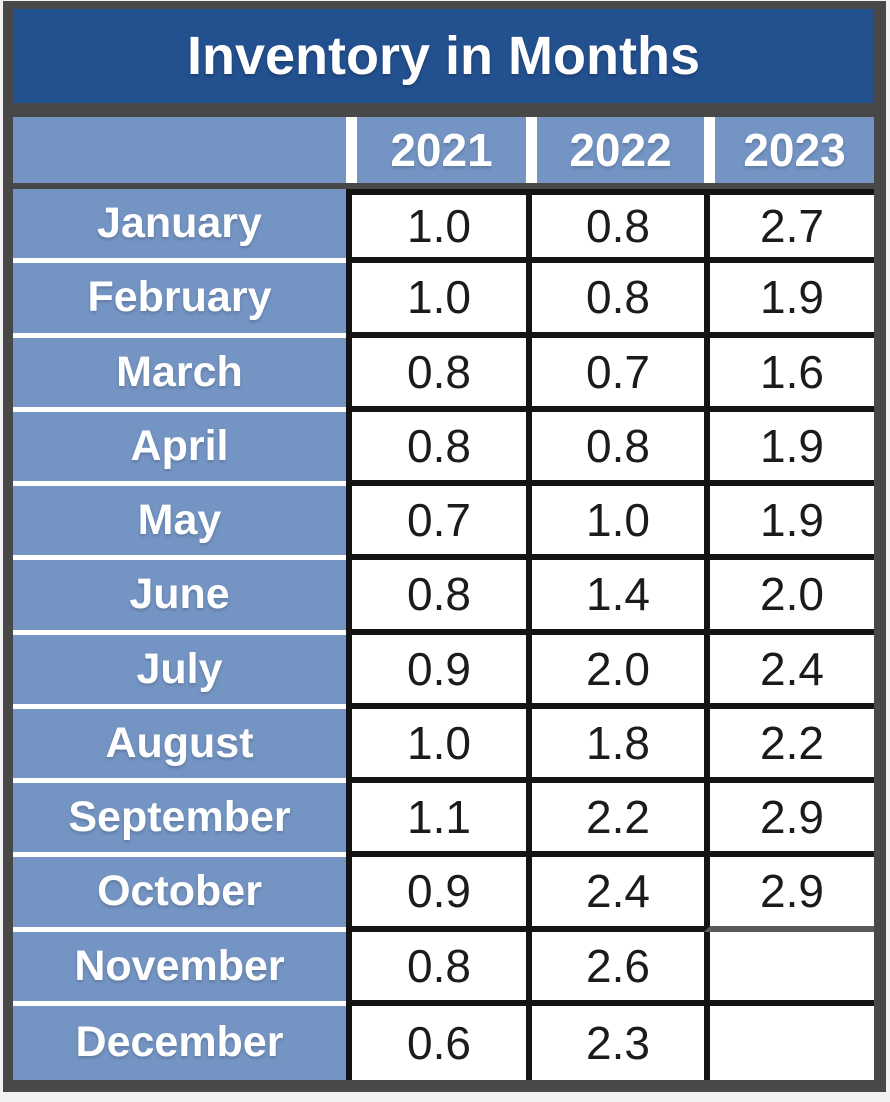 This screenshot has width=890, height=1102. I want to click on cell-sep-2021: 1.1, so click(436, 820).